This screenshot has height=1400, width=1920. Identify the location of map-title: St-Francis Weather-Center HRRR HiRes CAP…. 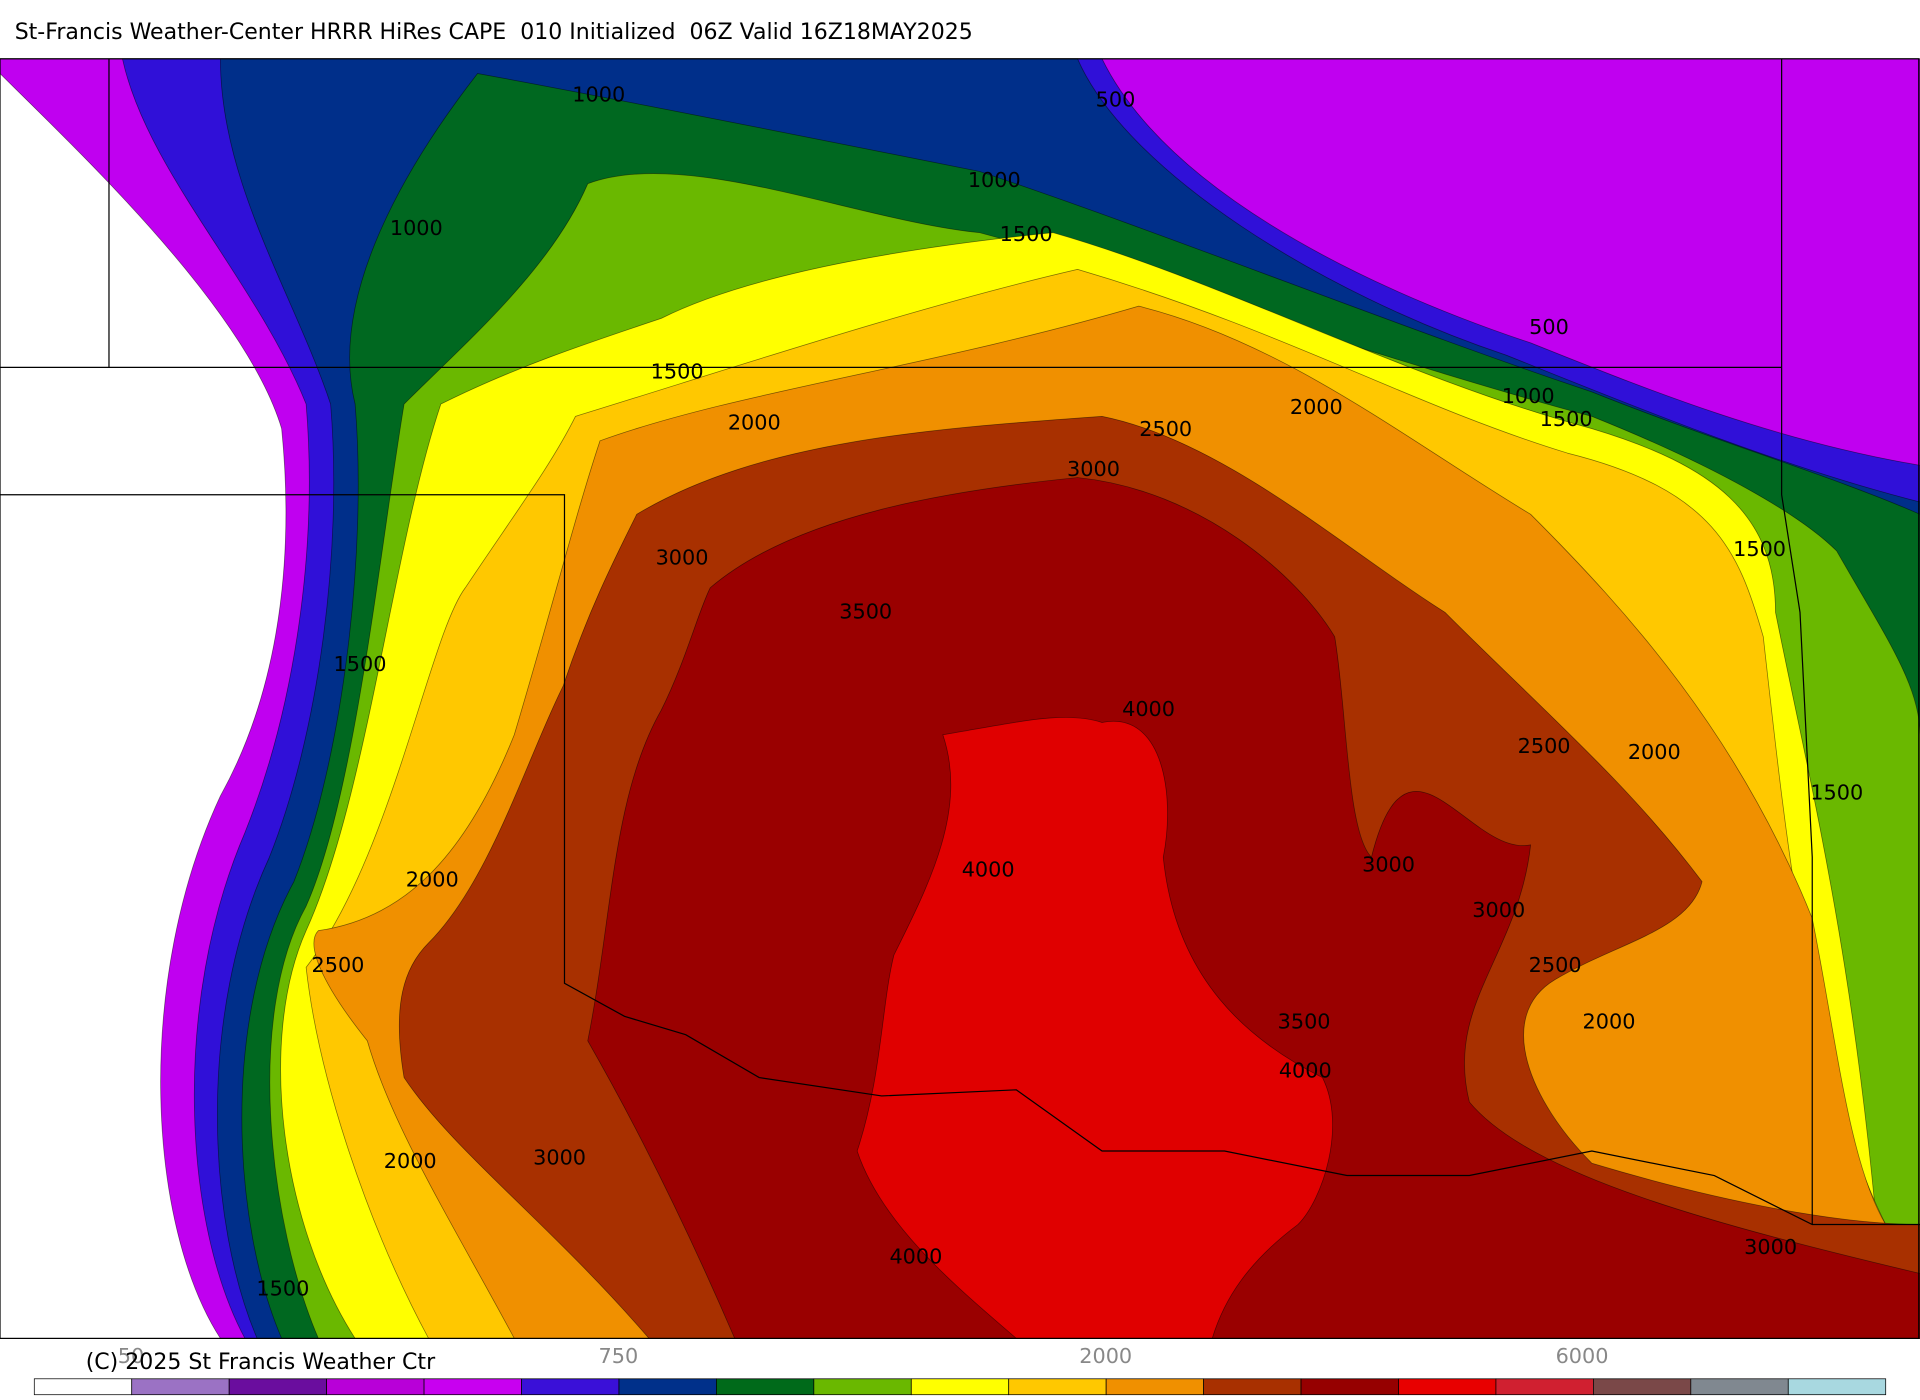
(494, 32).